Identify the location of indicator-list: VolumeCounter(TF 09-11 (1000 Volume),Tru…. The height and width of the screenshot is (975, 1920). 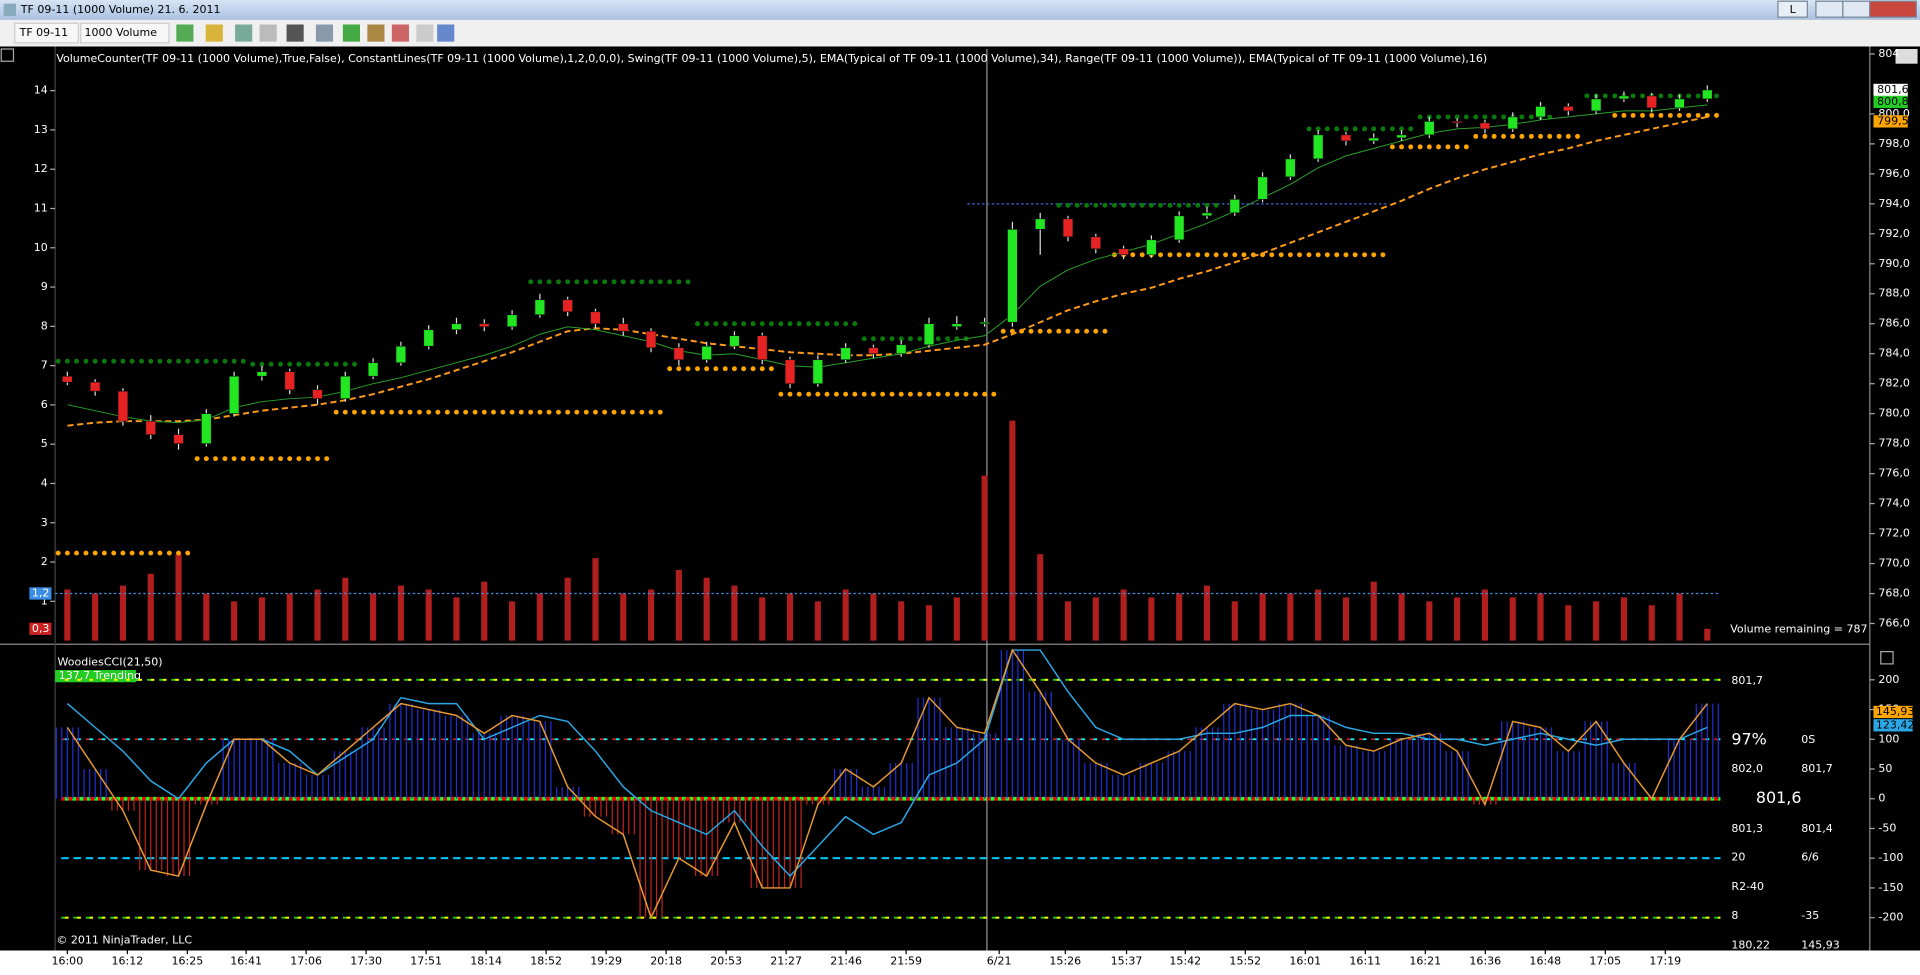
(771, 58).